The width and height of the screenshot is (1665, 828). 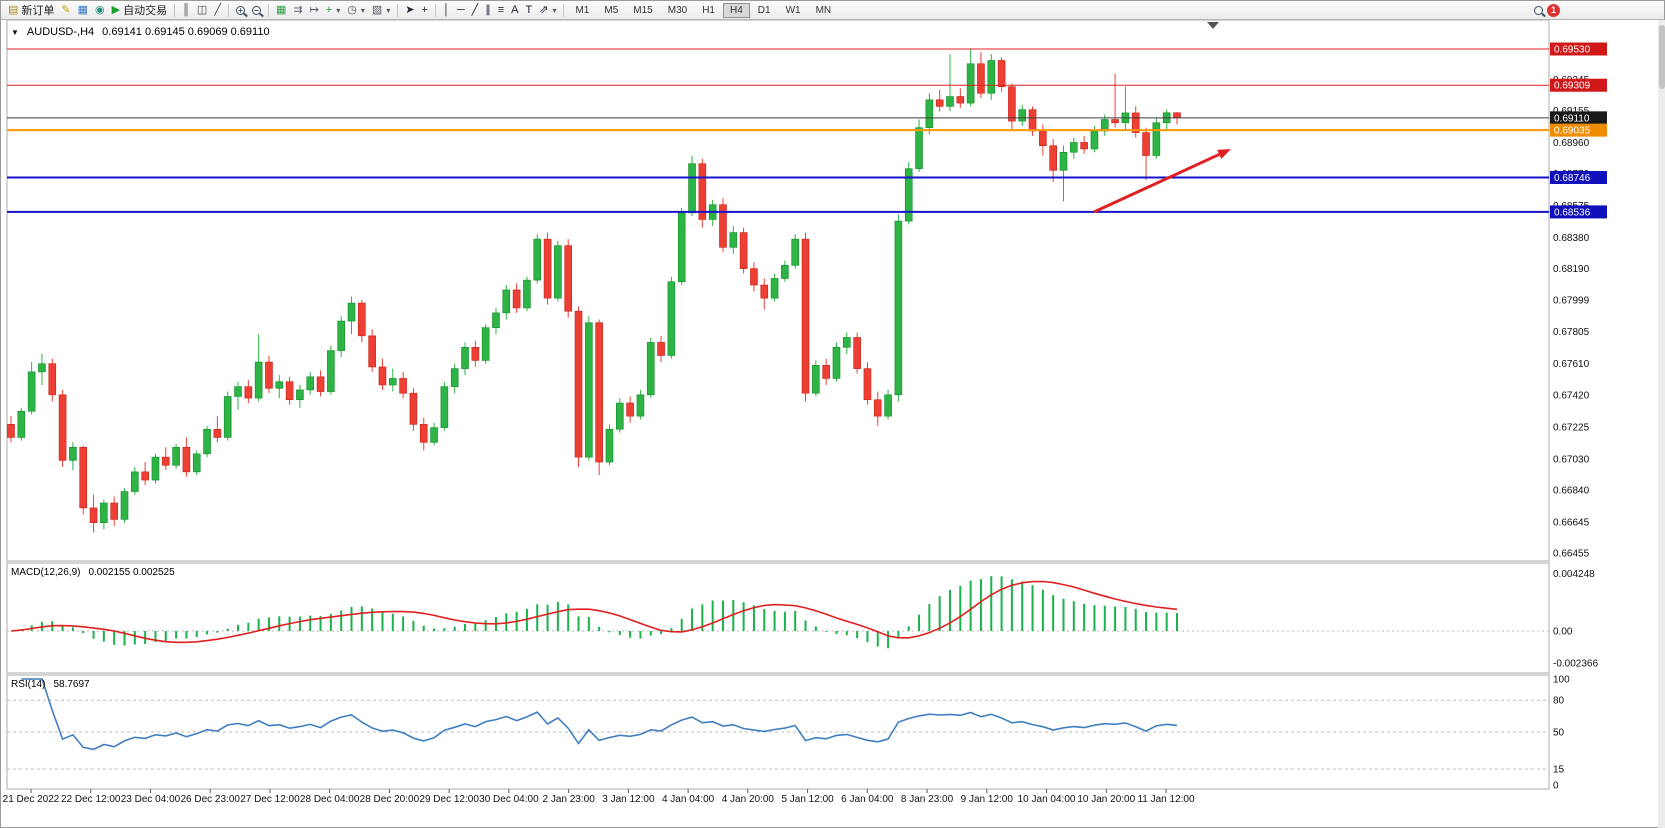 What do you see at coordinates (139, 10) in the screenshot?
I see `autotrading-button: ▶ 自动交易` at bounding box center [139, 10].